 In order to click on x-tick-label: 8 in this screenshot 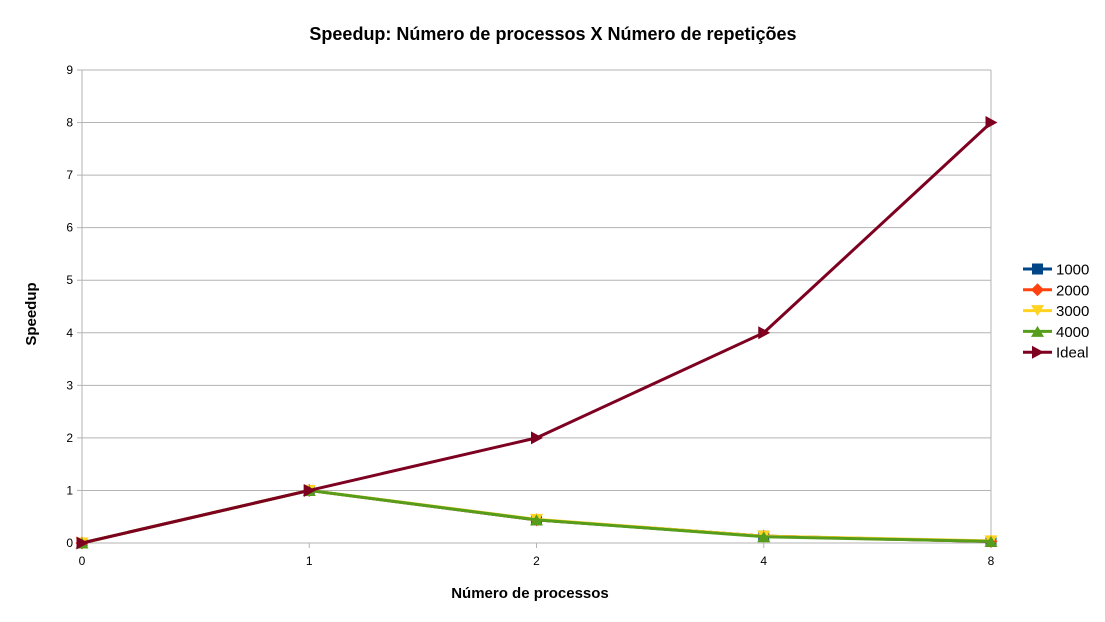, I will do `click(991, 561)`.